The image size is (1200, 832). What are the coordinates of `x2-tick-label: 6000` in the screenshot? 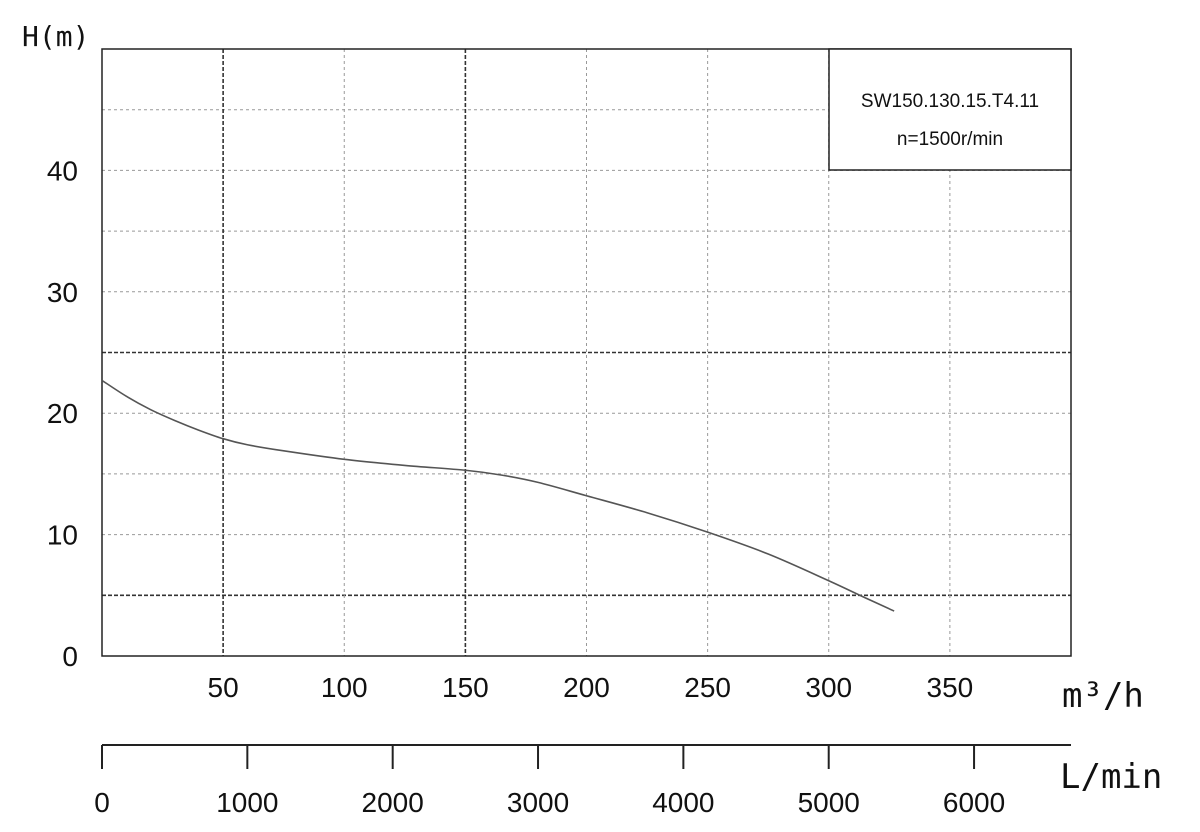 It's located at (974, 802).